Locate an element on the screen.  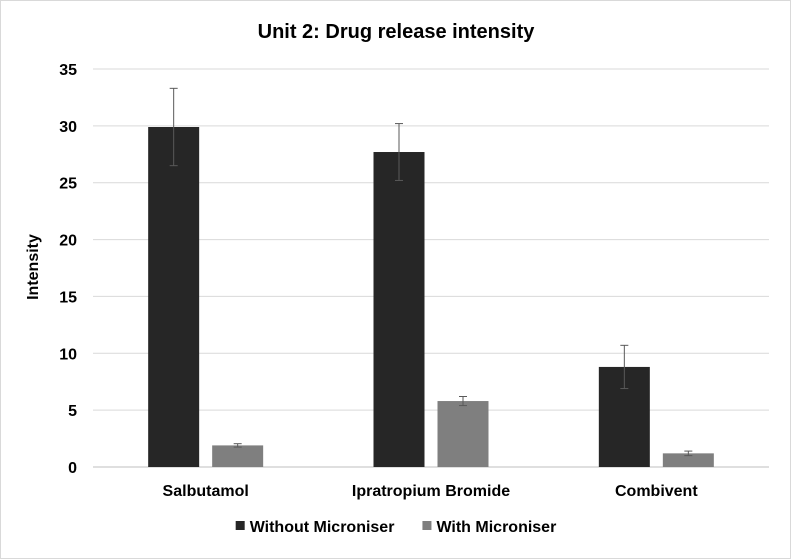
y-tick-label: 30 is located at coordinates (68, 127).